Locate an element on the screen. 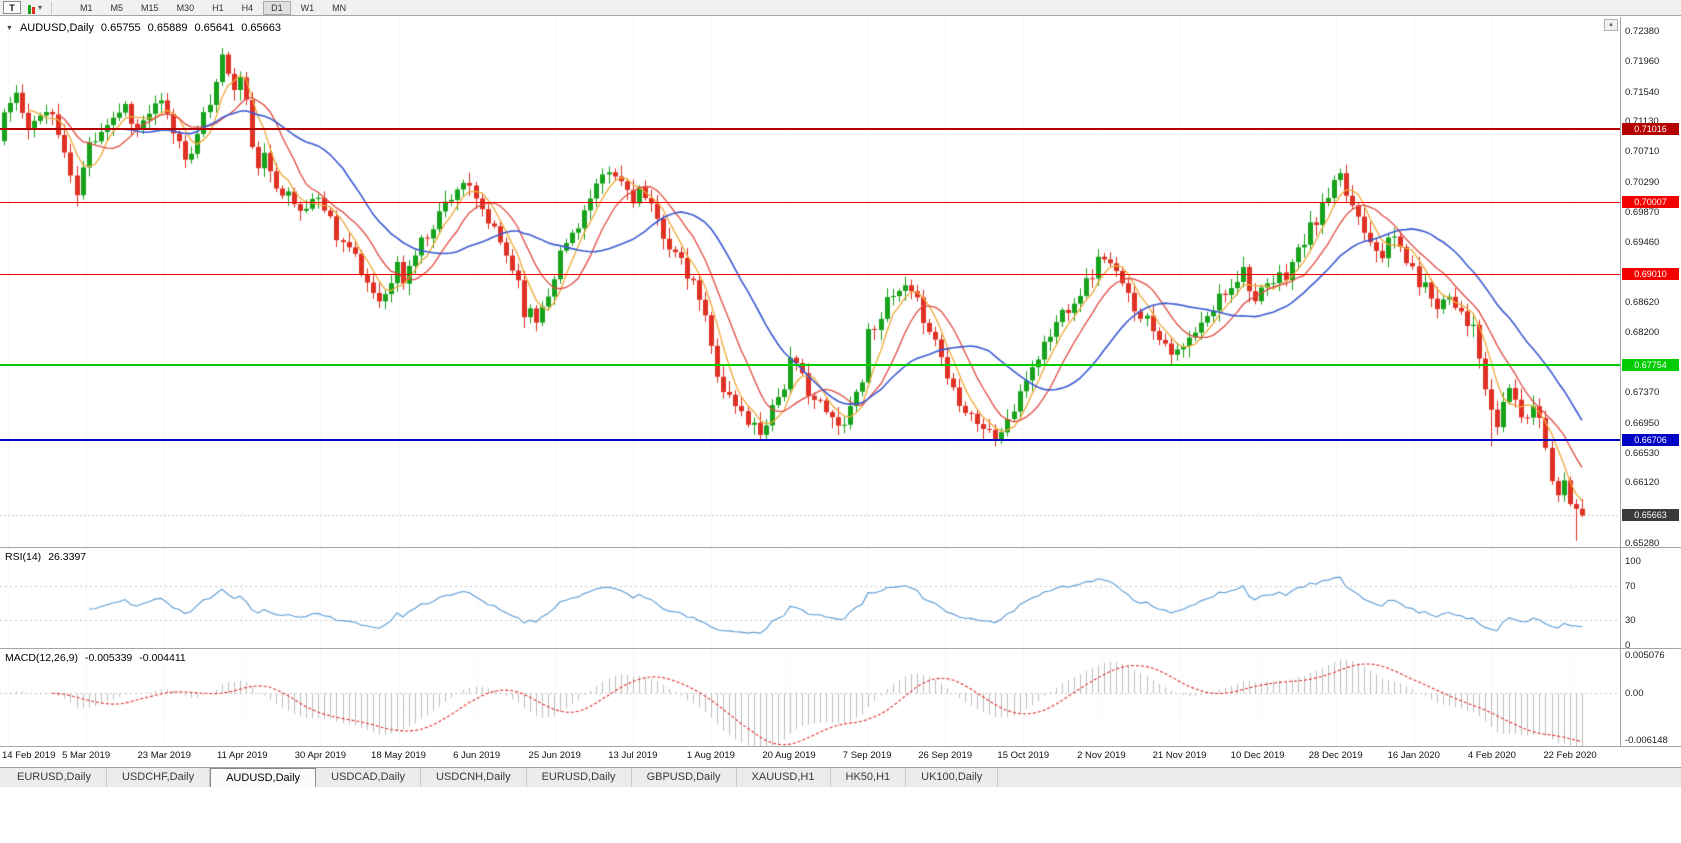 Image resolution: width=1681 pixels, height=843 pixels. time-axis-label: 16 Jan 2020 is located at coordinates (1413, 755).